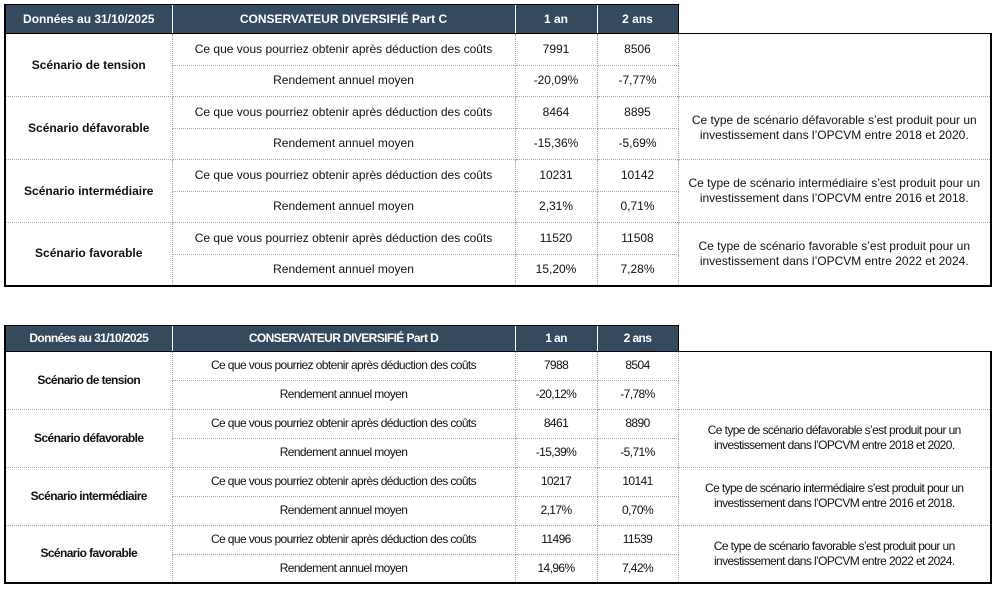 The height and width of the screenshot is (596, 995). What do you see at coordinates (556, 481) in the screenshot?
I see `value-1an: 10217` at bounding box center [556, 481].